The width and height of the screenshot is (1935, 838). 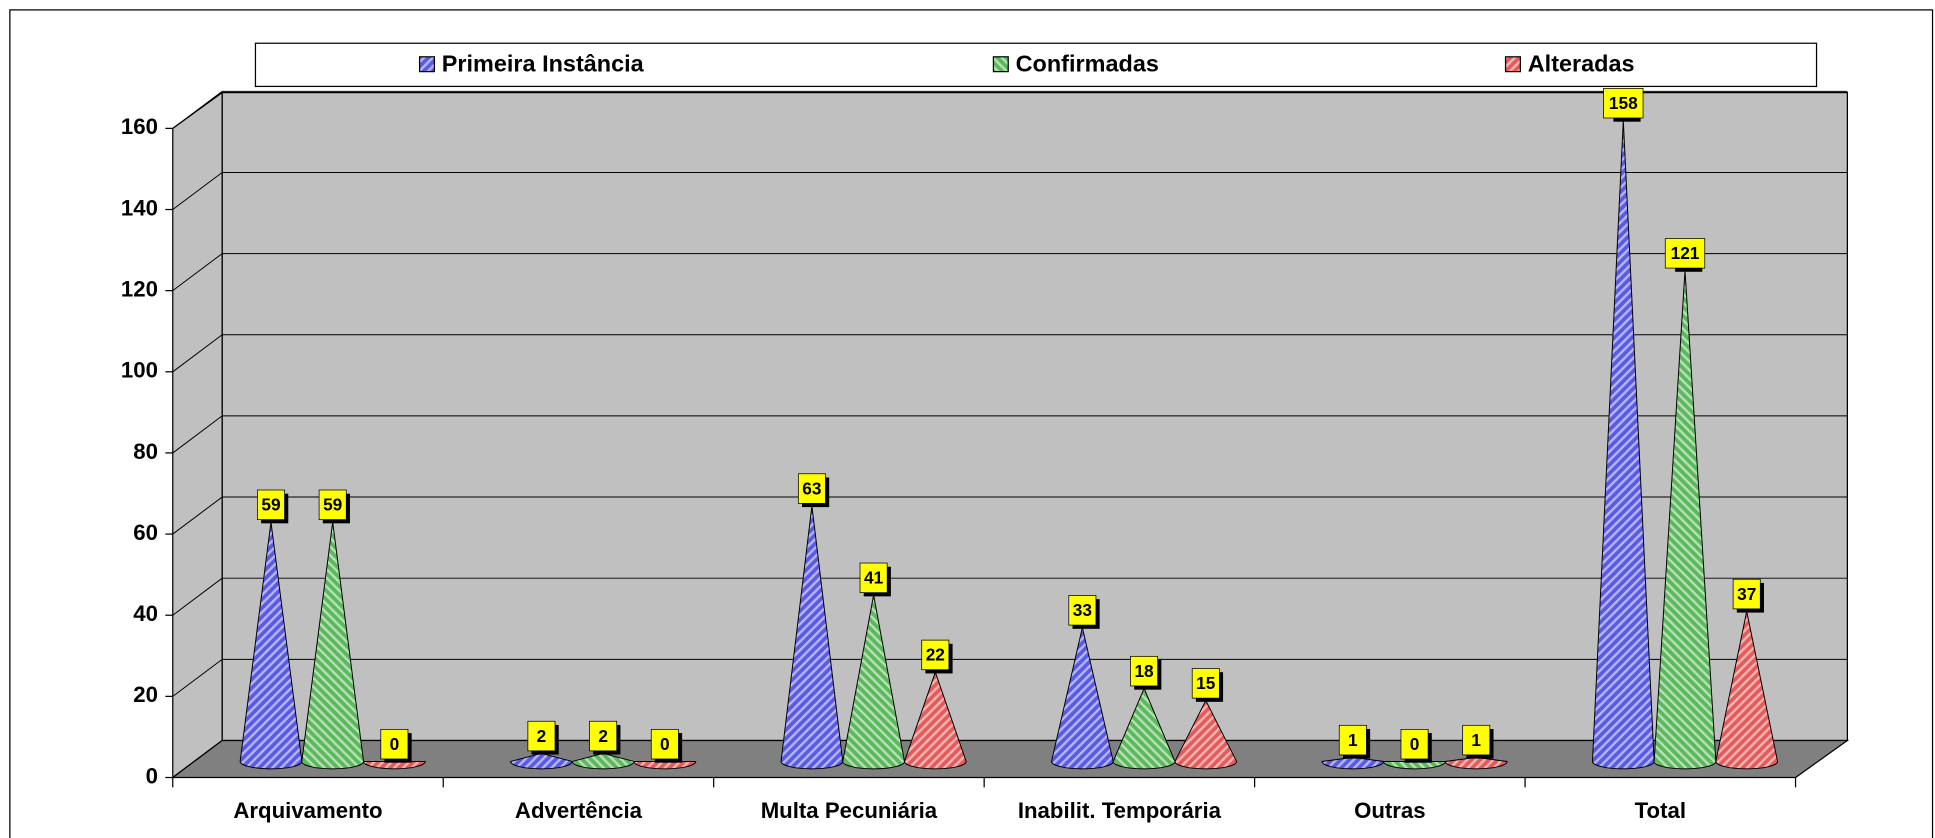 I want to click on legend-label: Primeira Instância, so click(x=543, y=64).